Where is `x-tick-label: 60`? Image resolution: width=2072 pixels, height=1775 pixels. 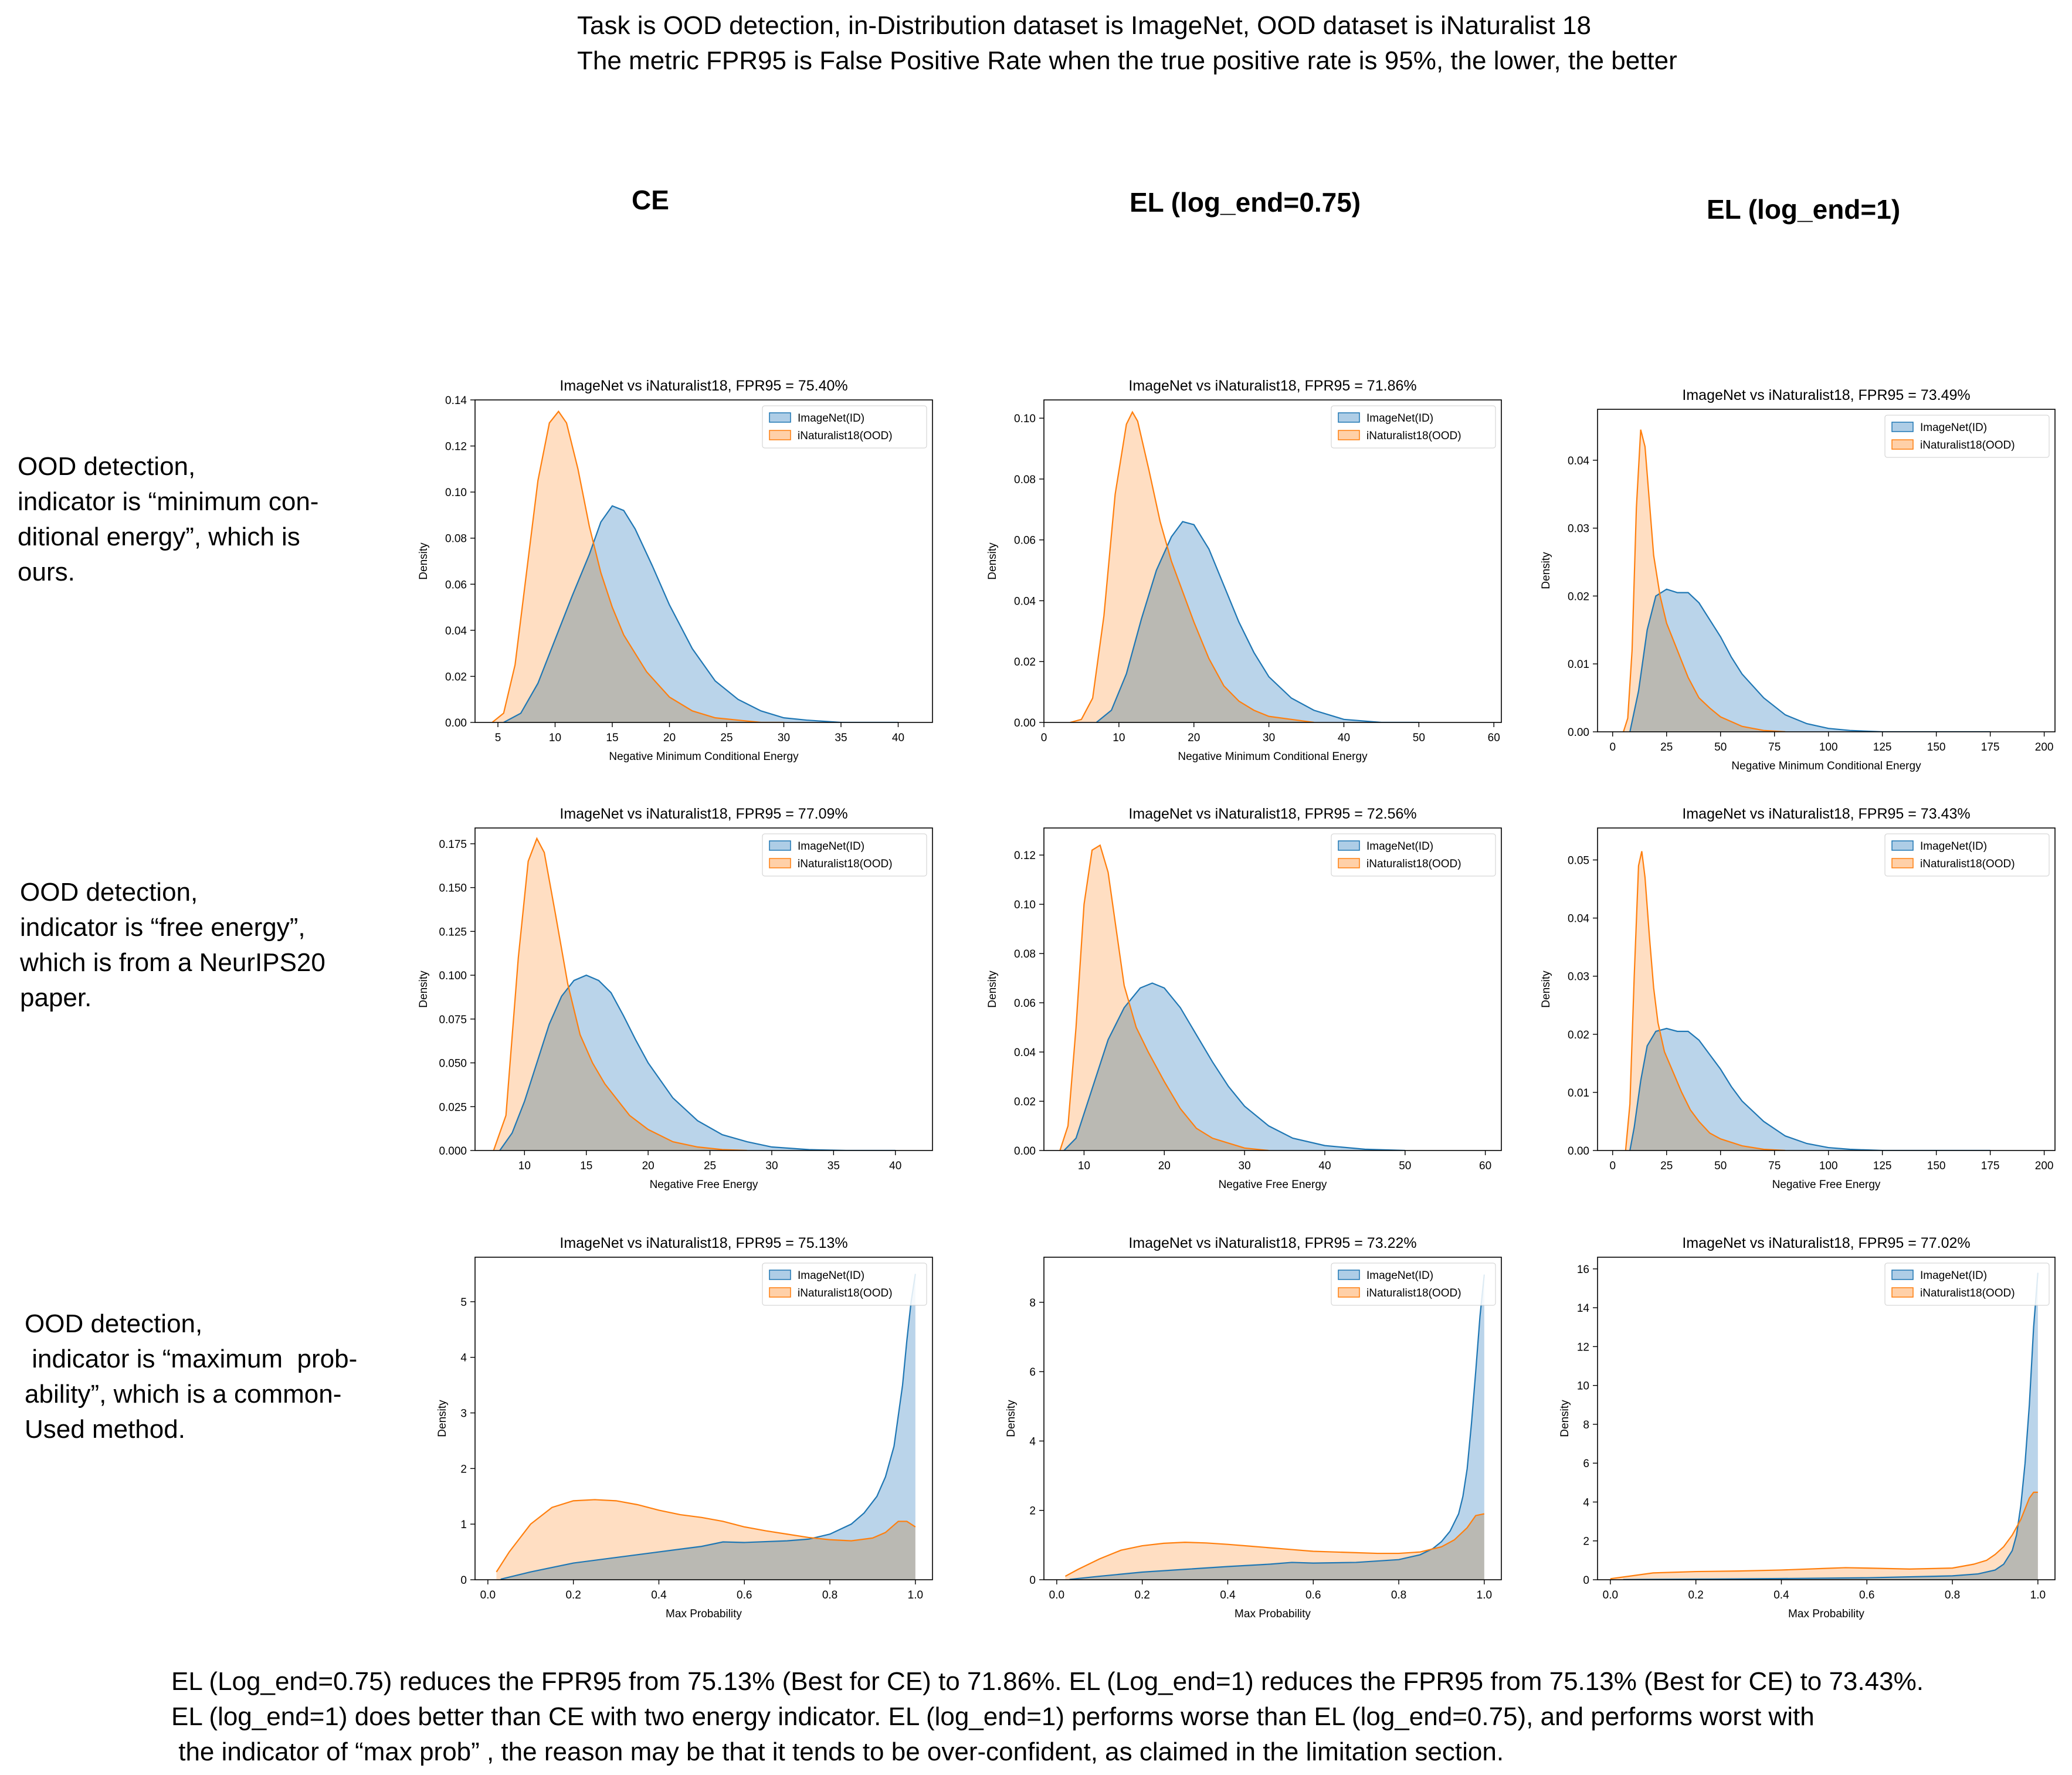
x-tick-label: 60 is located at coordinates (1494, 738).